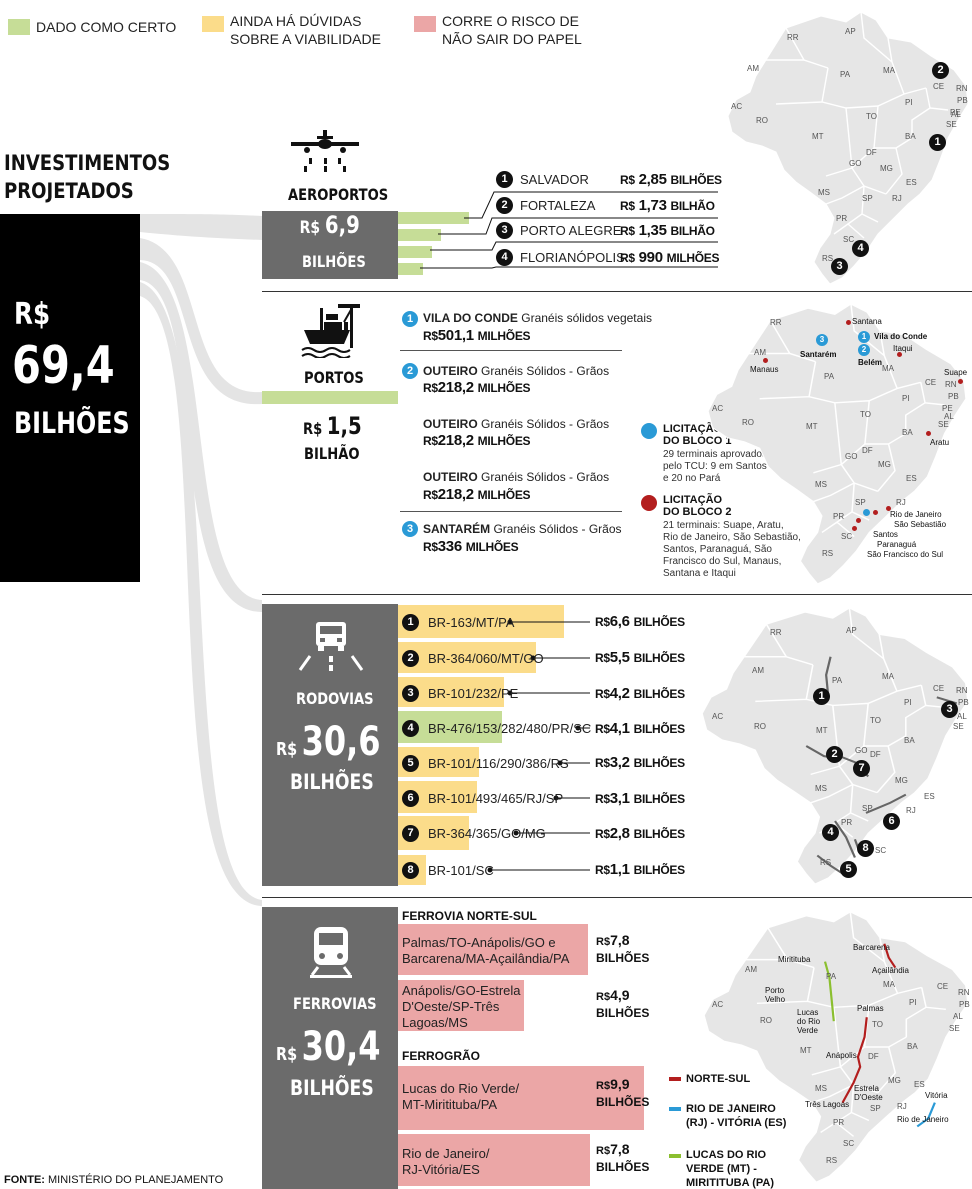  I want to click on bloco1-dot, so click(649, 431).